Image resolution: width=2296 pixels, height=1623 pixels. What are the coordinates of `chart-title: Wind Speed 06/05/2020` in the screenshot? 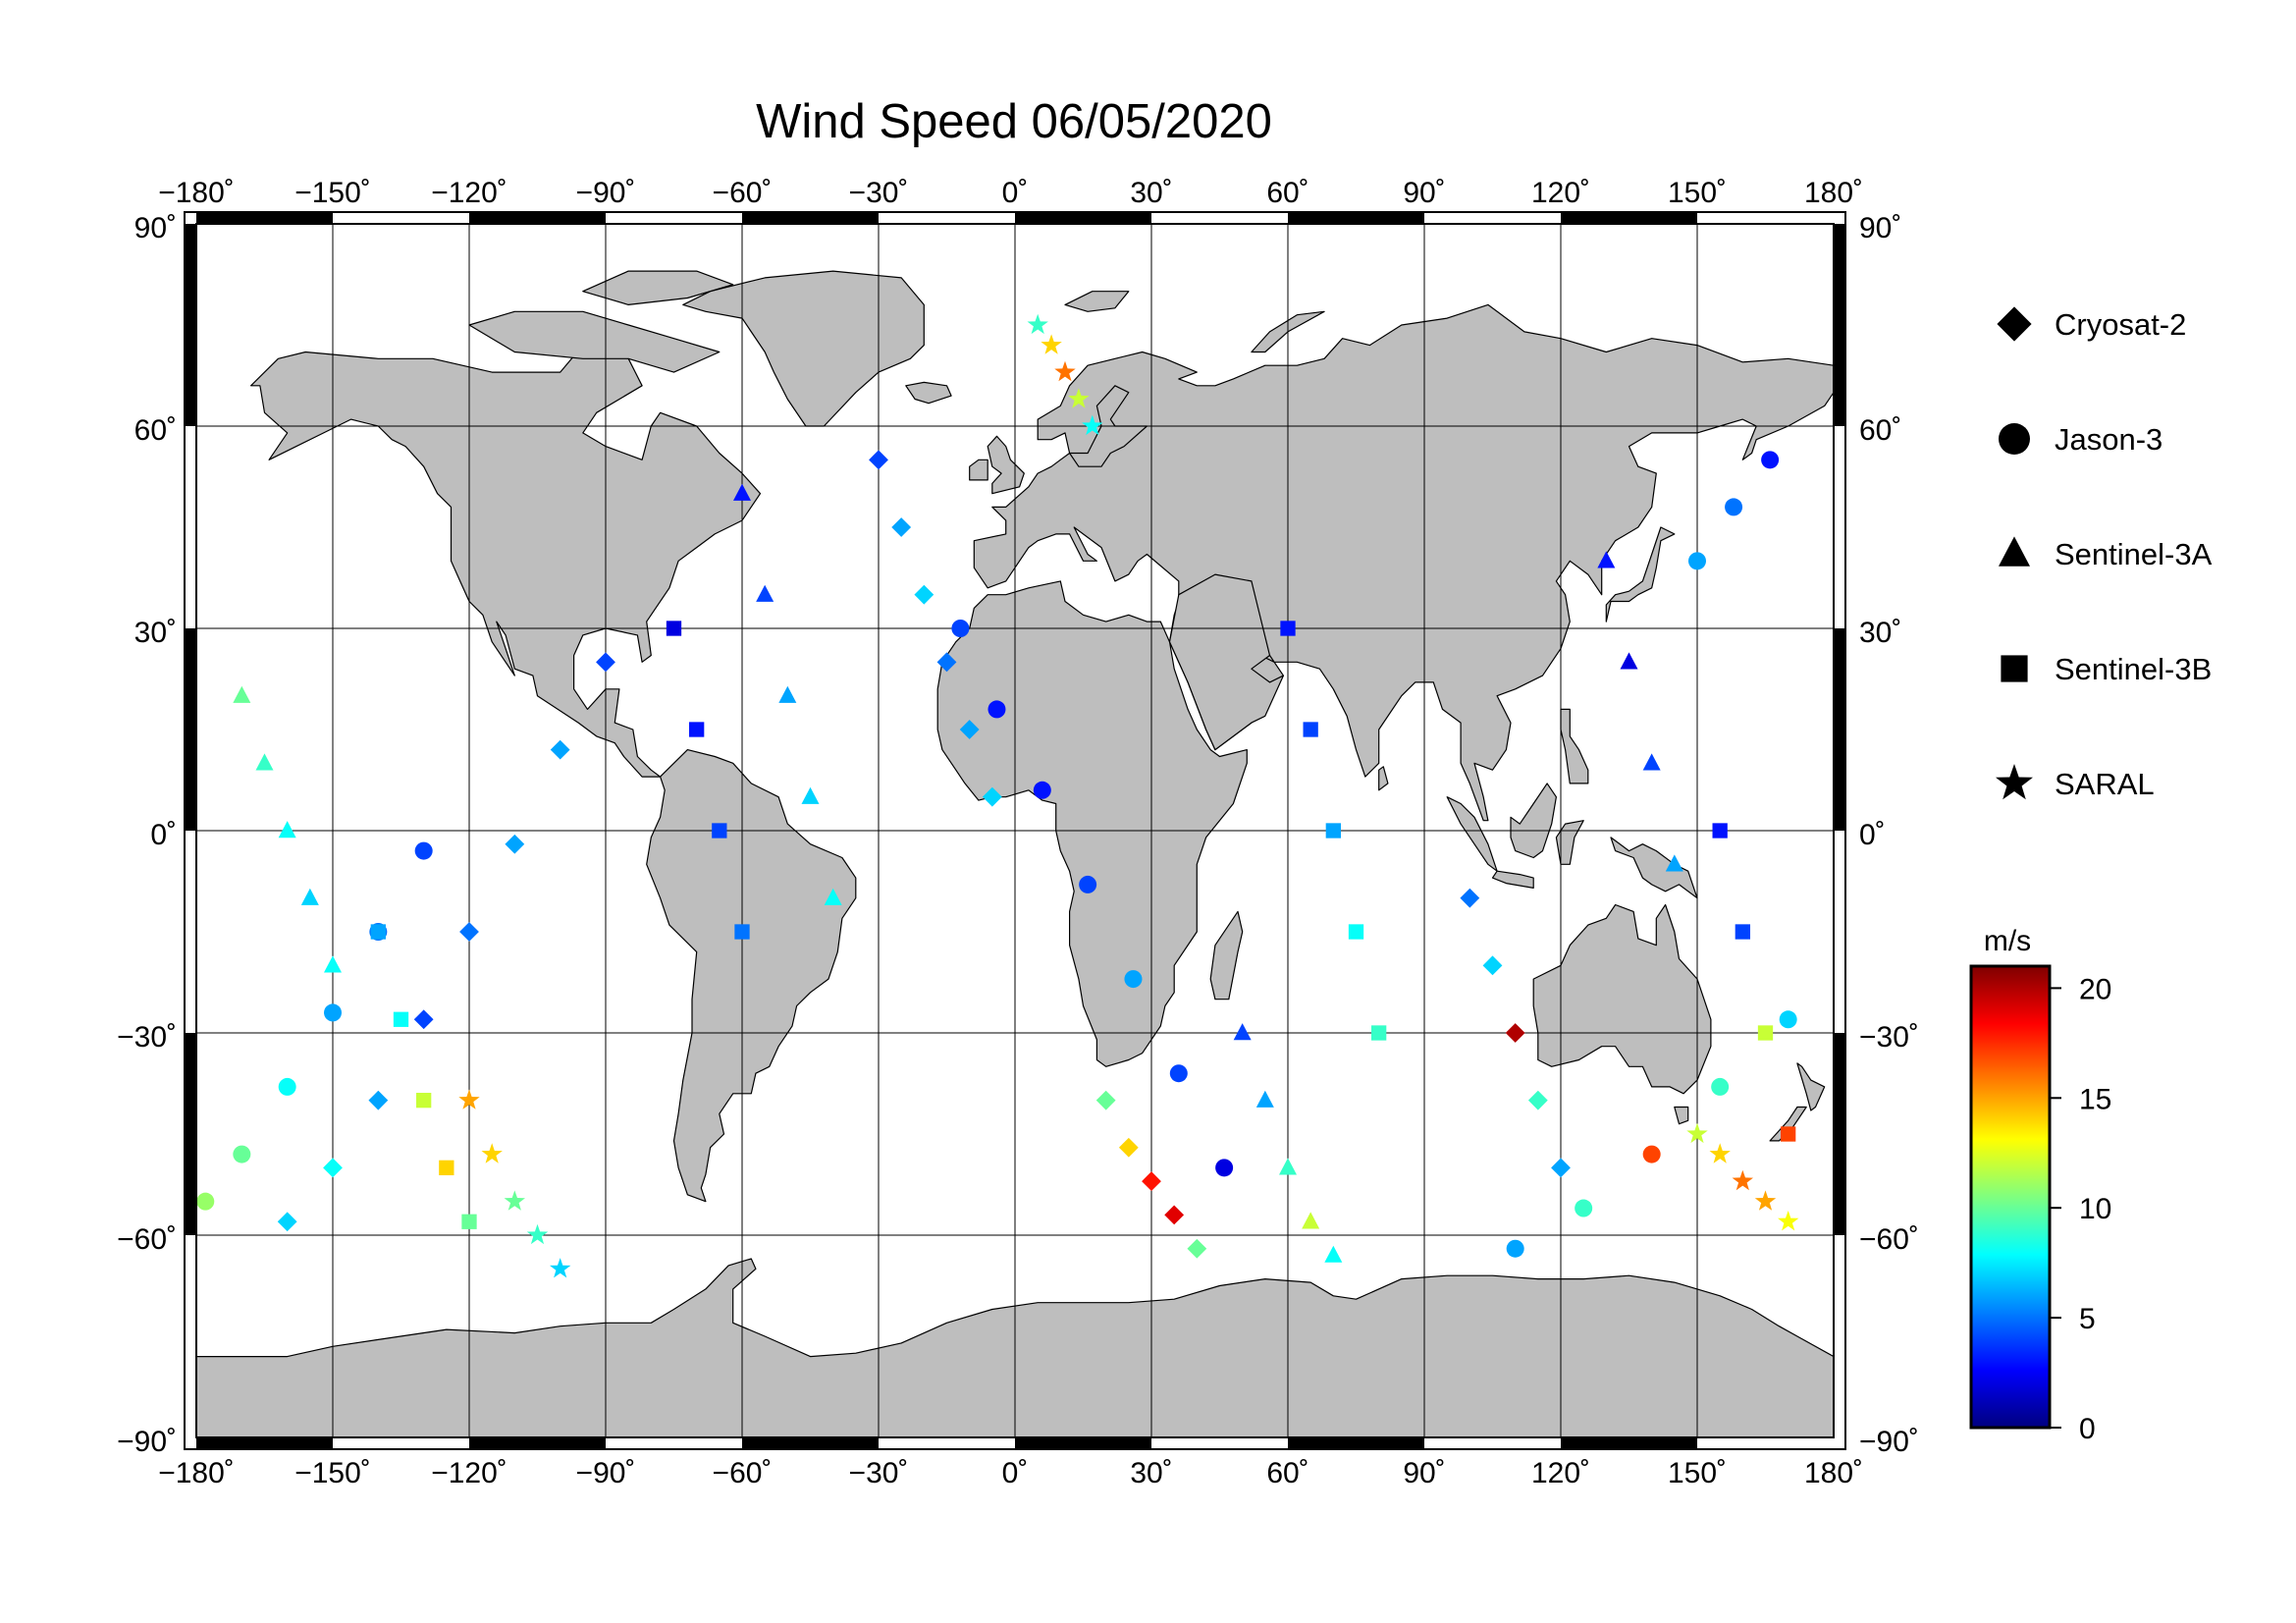 It's located at (1014, 121).